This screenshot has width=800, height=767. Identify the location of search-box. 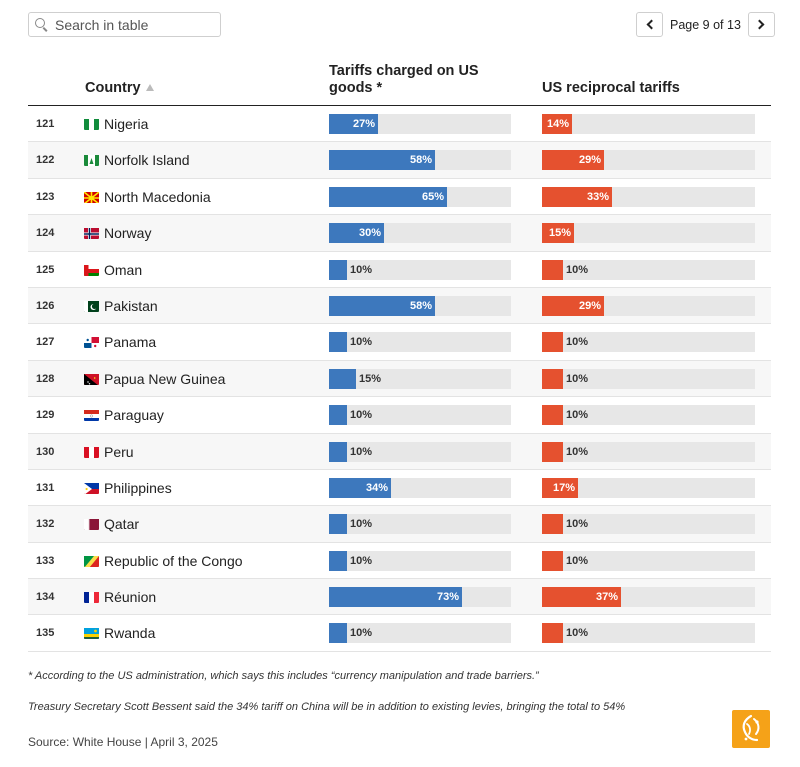
(124, 24).